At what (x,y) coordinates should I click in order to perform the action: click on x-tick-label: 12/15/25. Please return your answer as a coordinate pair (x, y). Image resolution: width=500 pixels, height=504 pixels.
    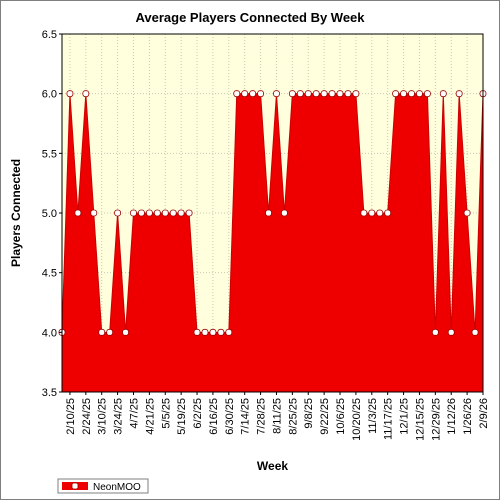
    Looking at the image, I should click on (420, 419).